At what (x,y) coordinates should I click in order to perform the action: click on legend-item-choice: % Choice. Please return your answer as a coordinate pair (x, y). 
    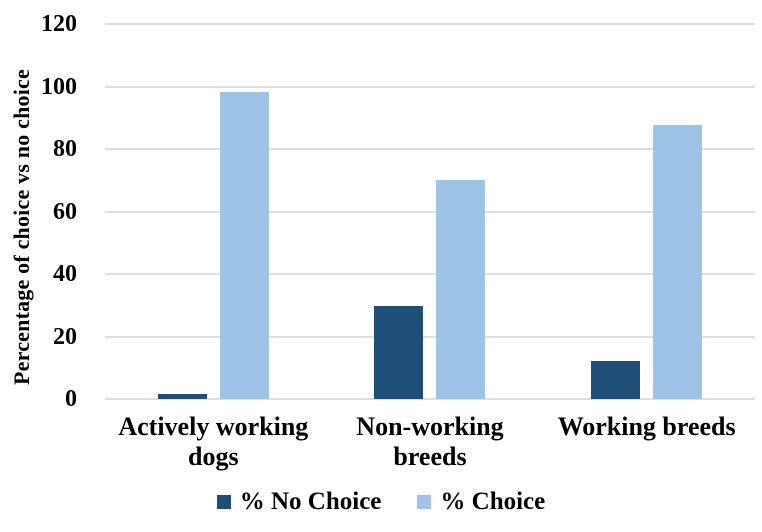
    Looking at the image, I should click on (481, 501).